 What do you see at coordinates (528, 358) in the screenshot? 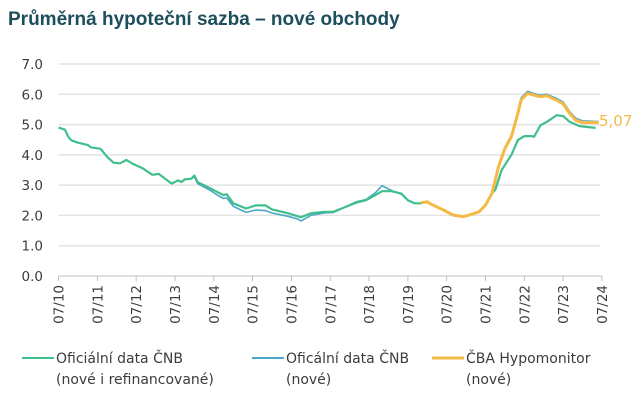
I see `legend-label: ČBA Hypomonitor` at bounding box center [528, 358].